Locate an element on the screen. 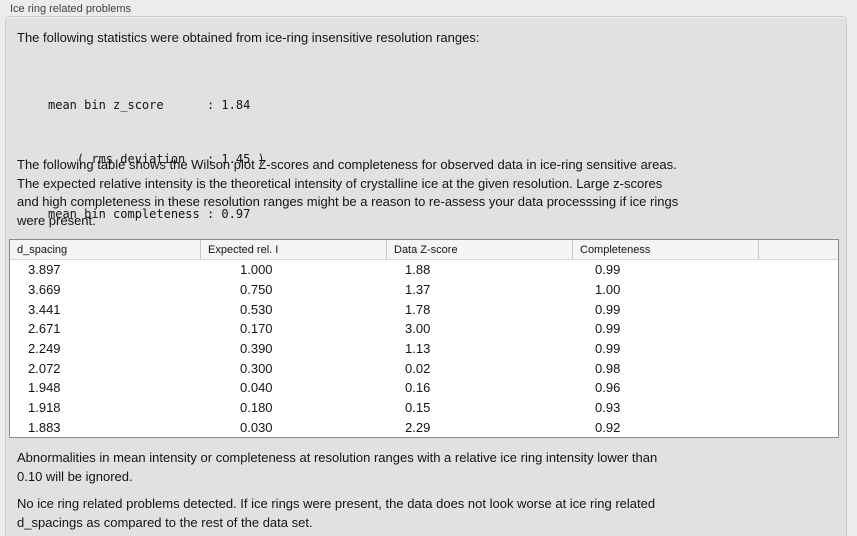 The width and height of the screenshot is (857, 536). table-cell-data-z-score: 1.78 is located at coordinates (418, 309).